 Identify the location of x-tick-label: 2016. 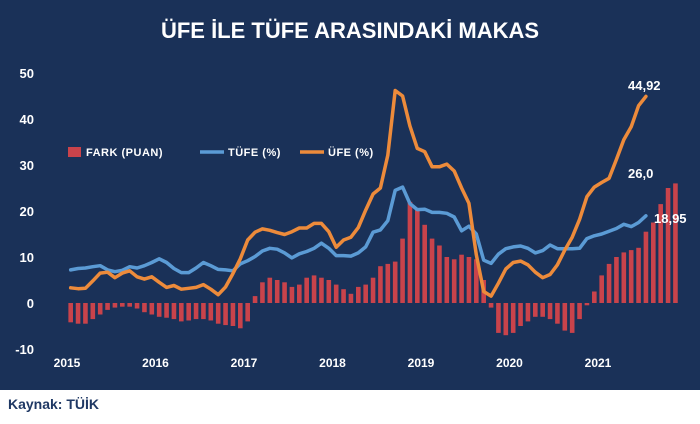
(155, 363).